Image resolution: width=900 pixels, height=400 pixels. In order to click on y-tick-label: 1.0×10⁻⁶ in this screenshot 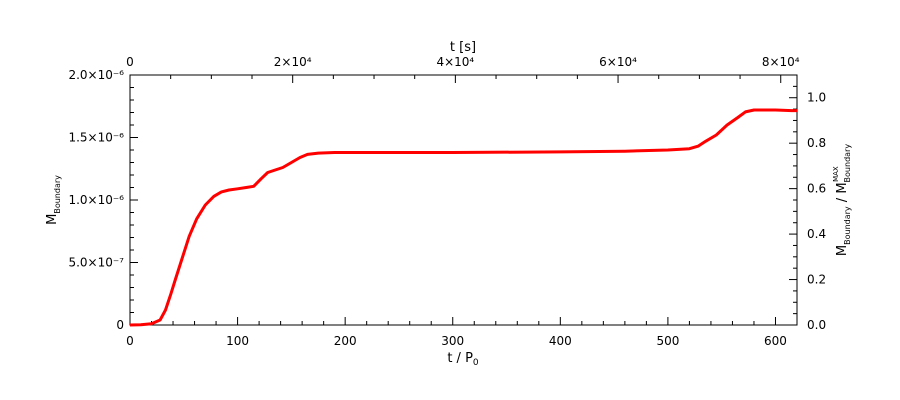, I will do `click(96, 200)`.